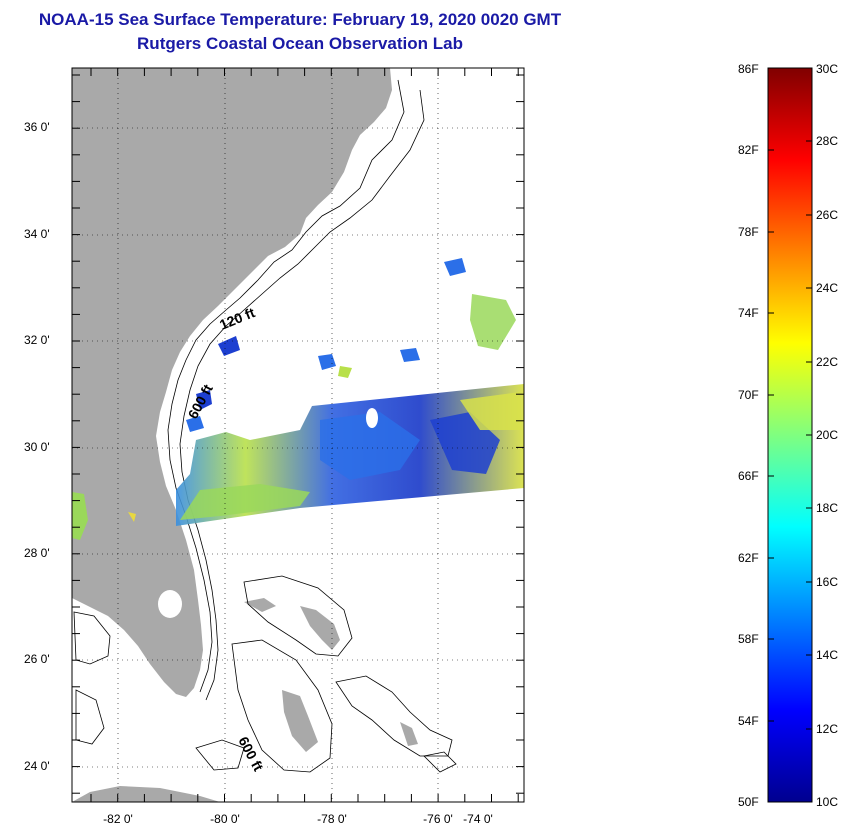  What do you see at coordinates (827, 582) in the screenshot?
I see `colorbar-c-16: 16C` at bounding box center [827, 582].